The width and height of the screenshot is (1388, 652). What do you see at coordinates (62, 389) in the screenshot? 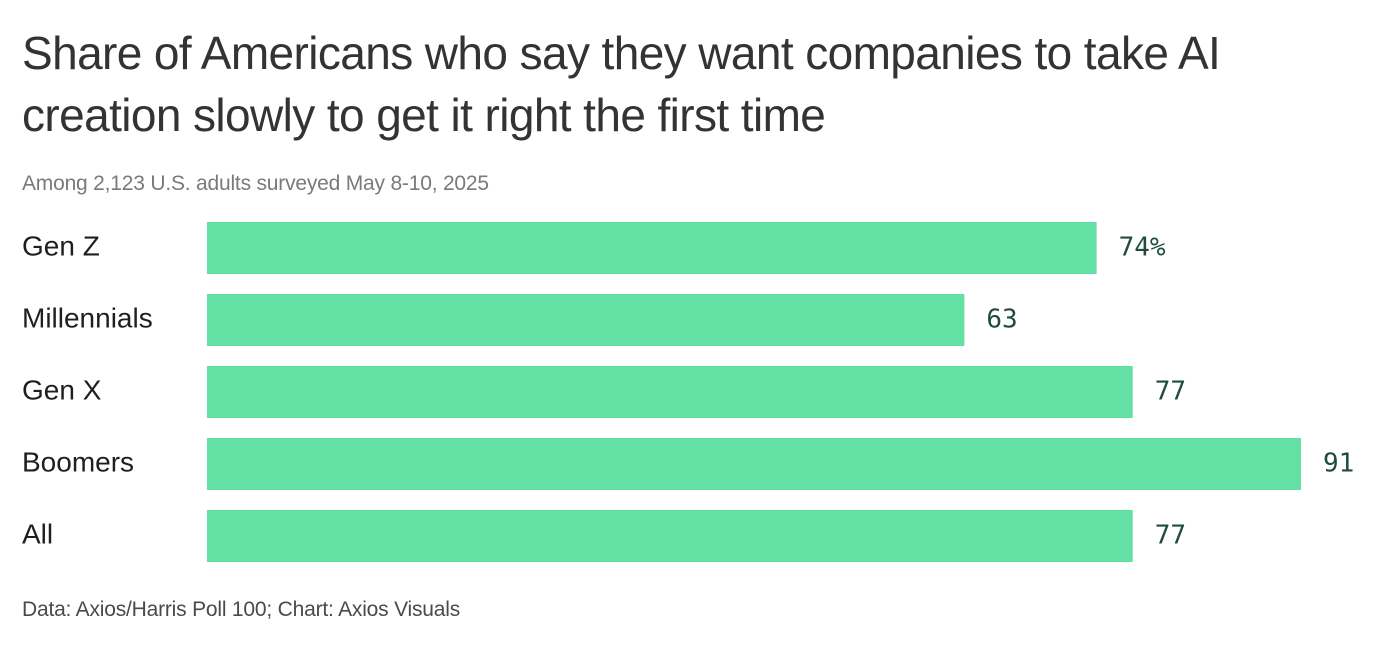
I see `category-label: Gen X` at bounding box center [62, 389].